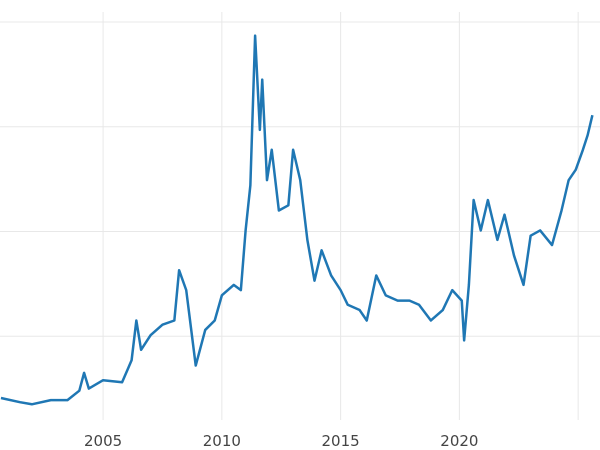 This screenshot has width=600, height=450. What do you see at coordinates (341, 441) in the screenshot?
I see `x-tick-label: 2015` at bounding box center [341, 441].